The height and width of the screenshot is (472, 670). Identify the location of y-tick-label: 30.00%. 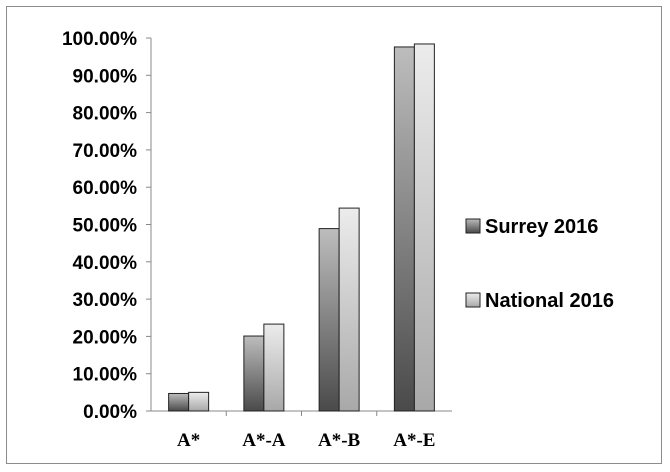
(105, 300).